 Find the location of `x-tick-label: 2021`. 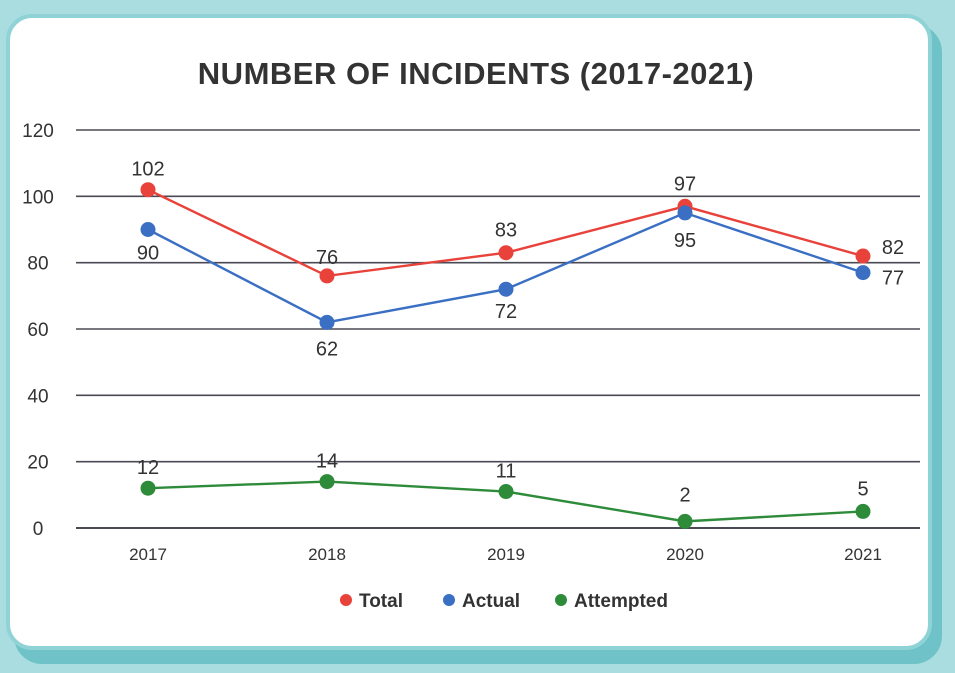

x-tick-label: 2021 is located at coordinates (863, 554).